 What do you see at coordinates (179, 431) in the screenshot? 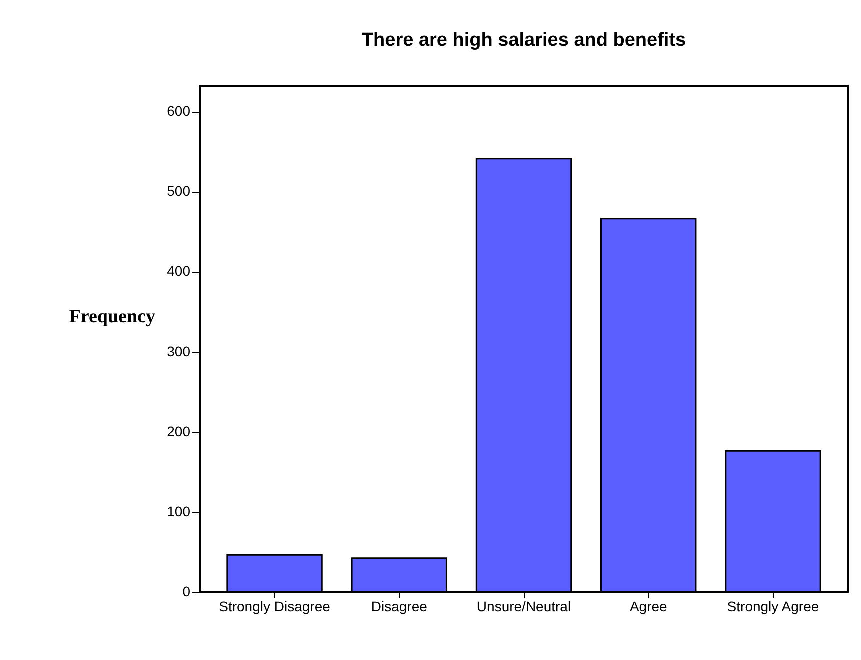
I see `y-tick-label: 200` at bounding box center [179, 431].